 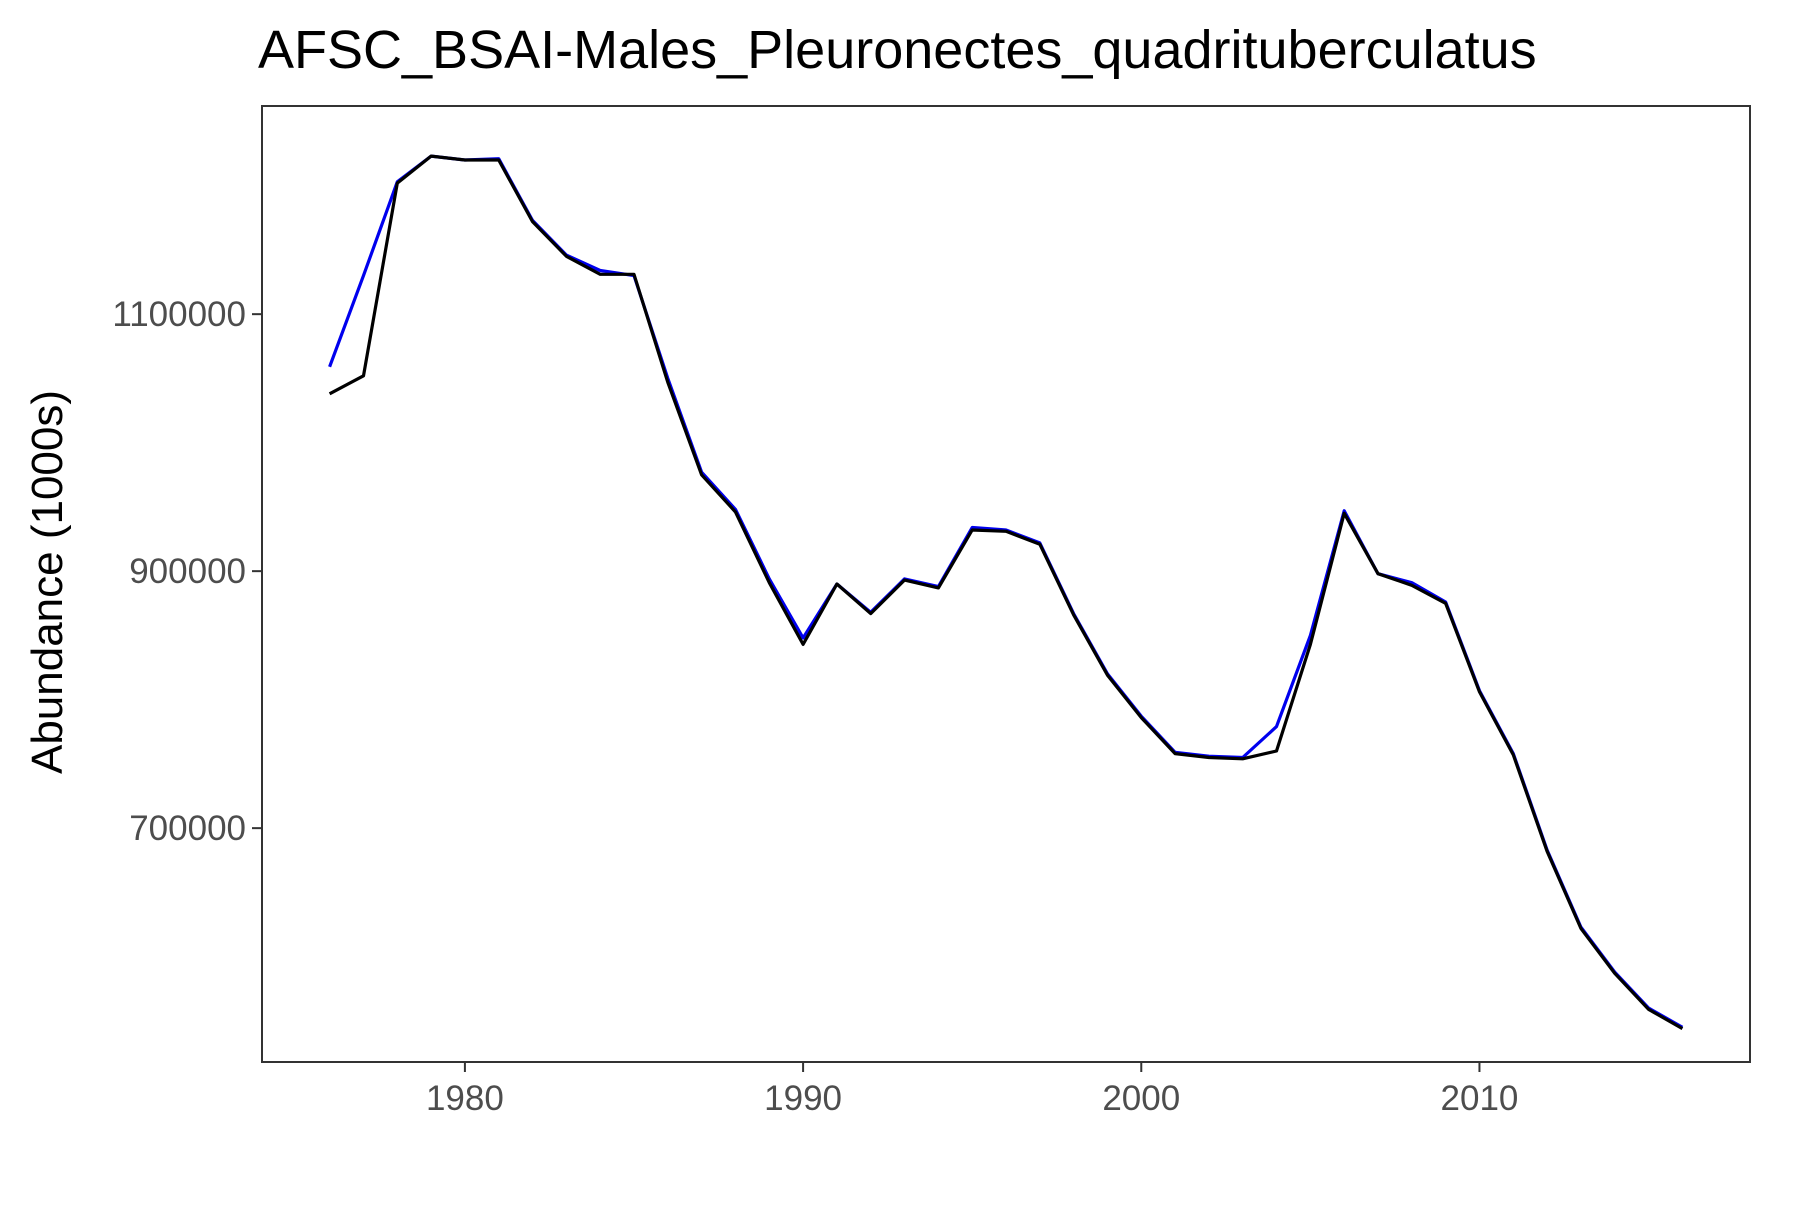 What do you see at coordinates (1141, 1098) in the screenshot?
I see `x-tick-label: 2000` at bounding box center [1141, 1098].